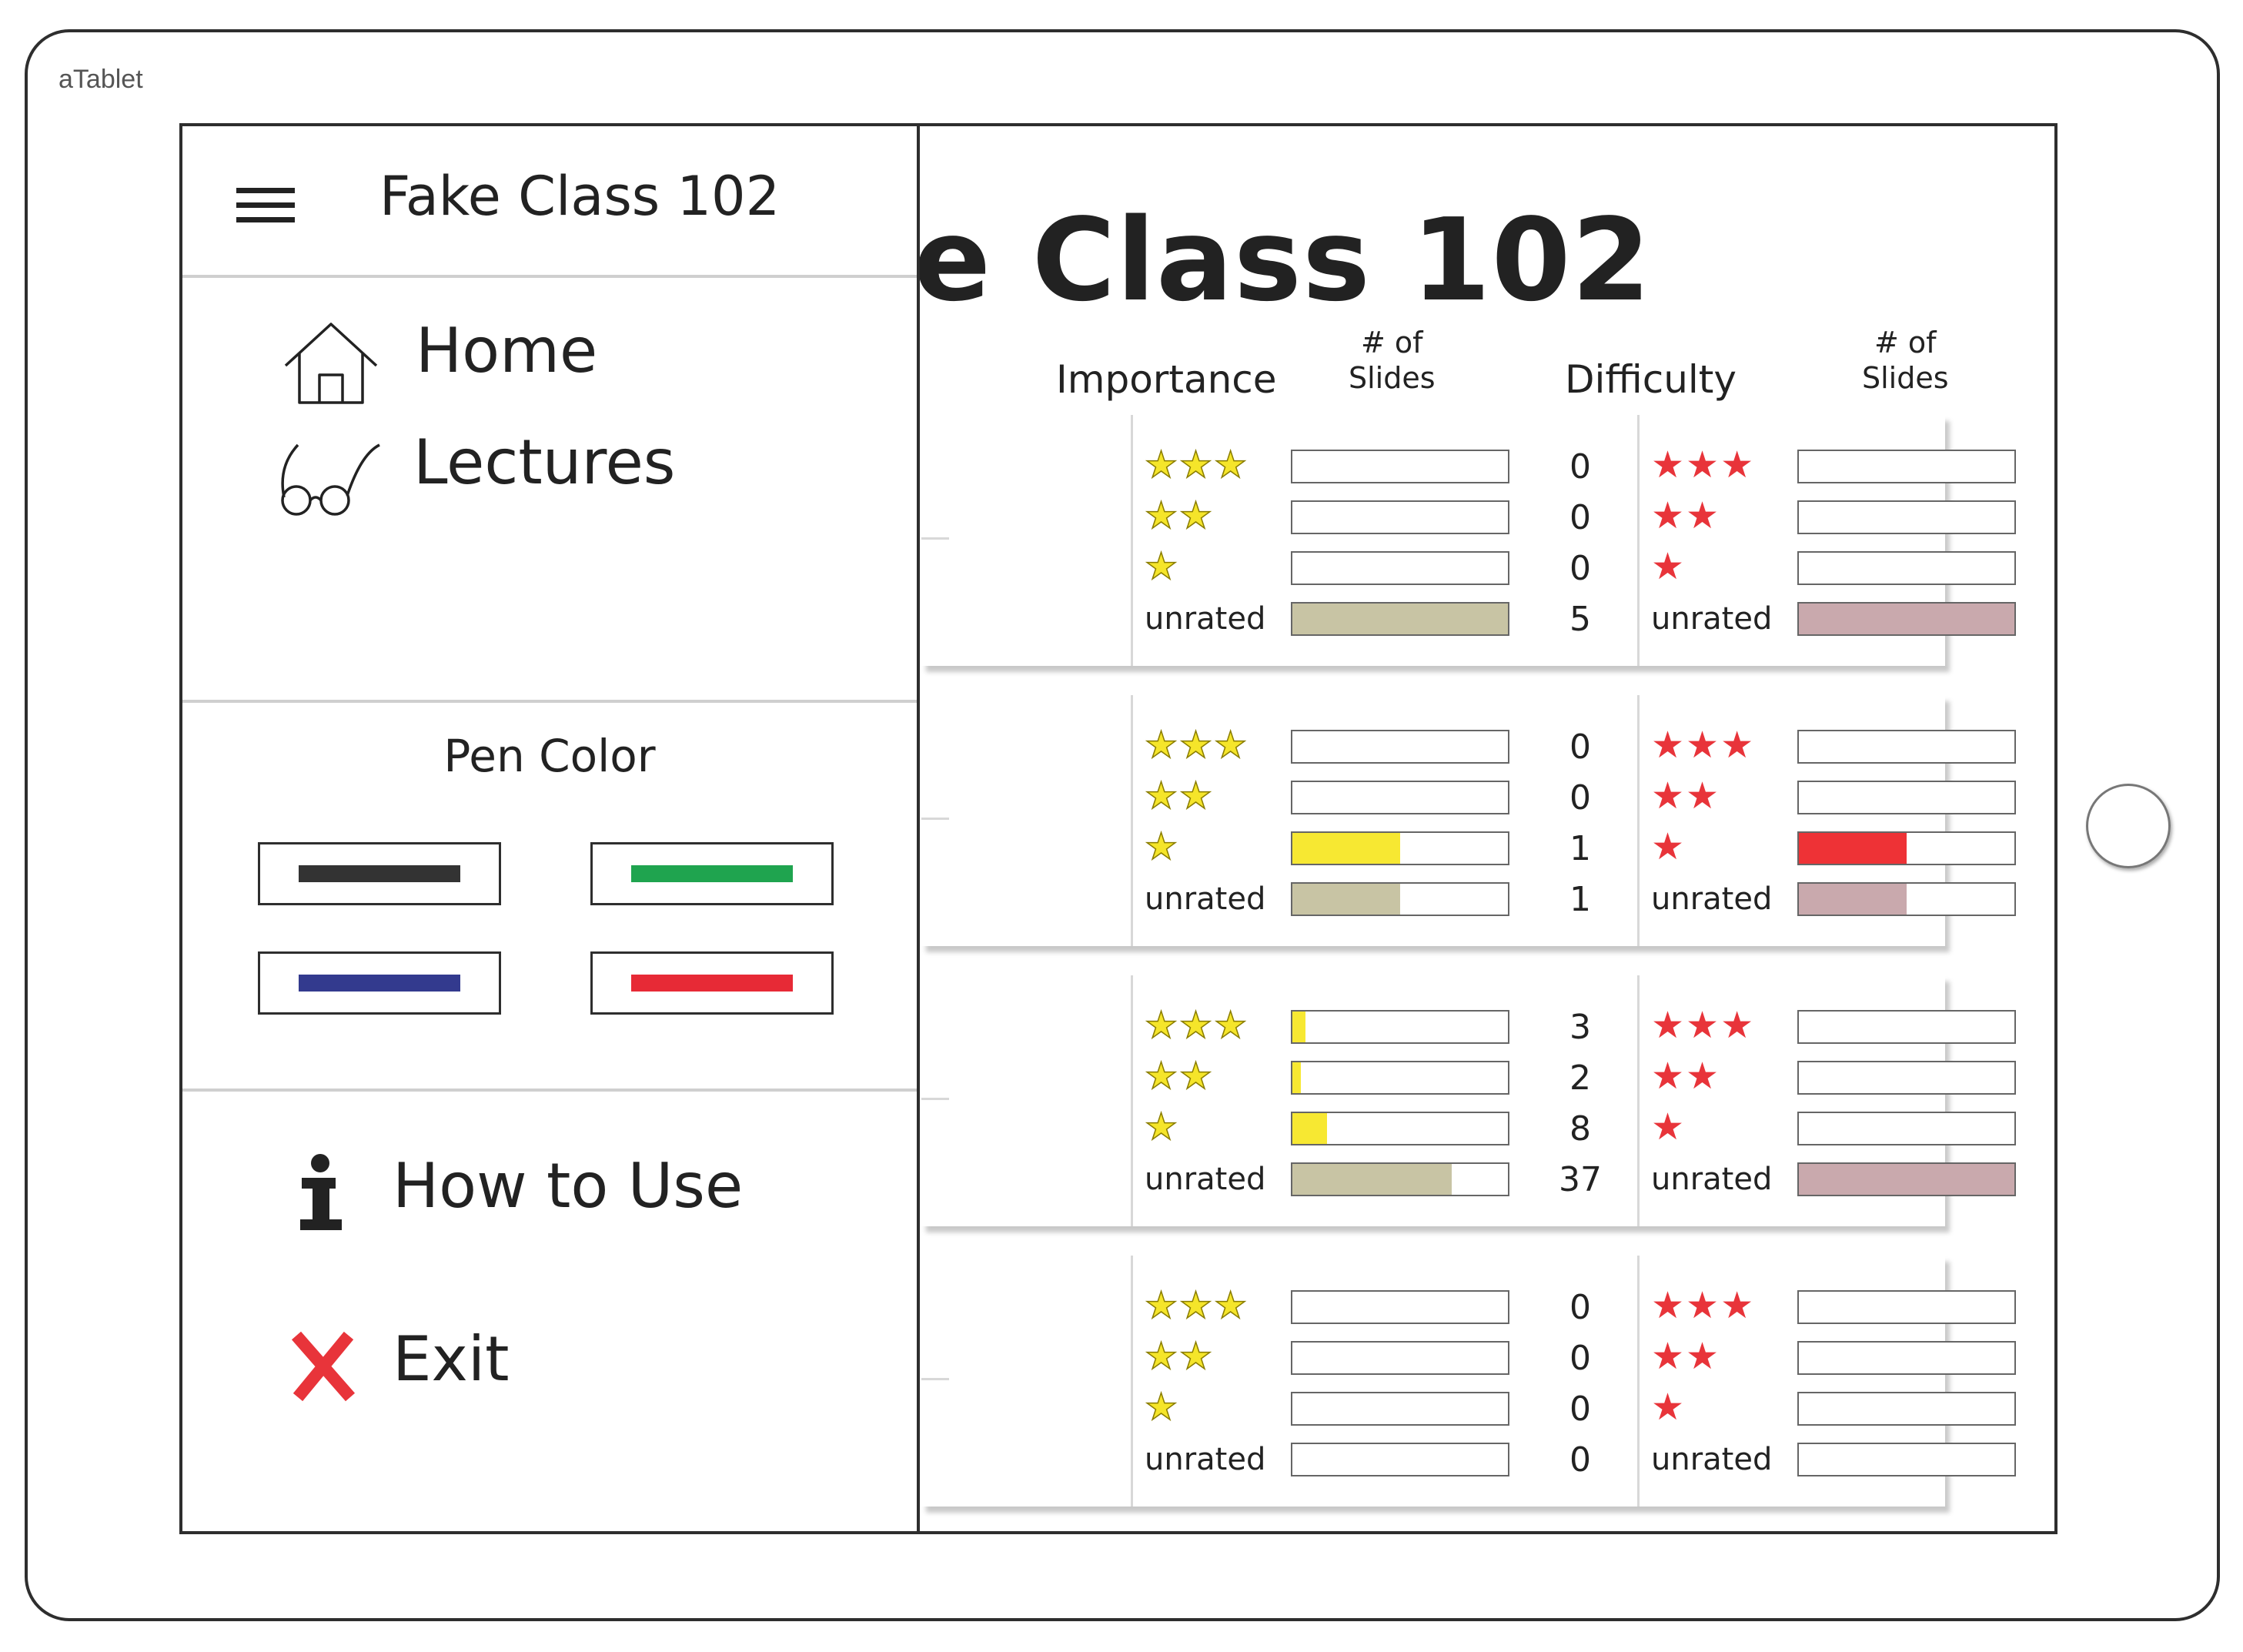 The width and height of the screenshot is (2243, 1652). I want to click on nav-lectures-label: Lectures, so click(544, 462).